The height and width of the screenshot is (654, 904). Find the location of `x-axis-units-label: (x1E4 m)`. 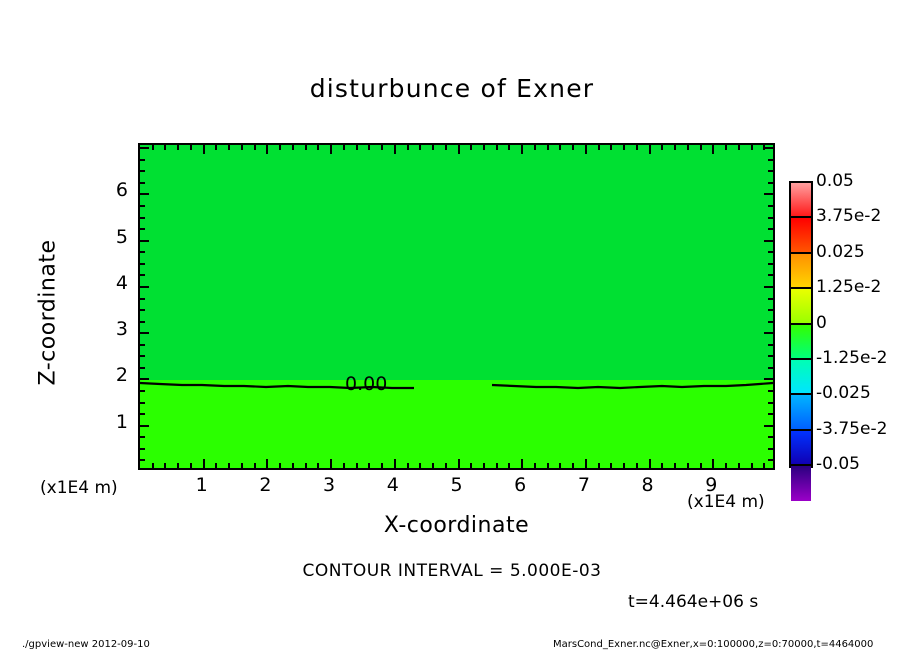

x-axis-units-label: (x1E4 m) is located at coordinates (726, 502).